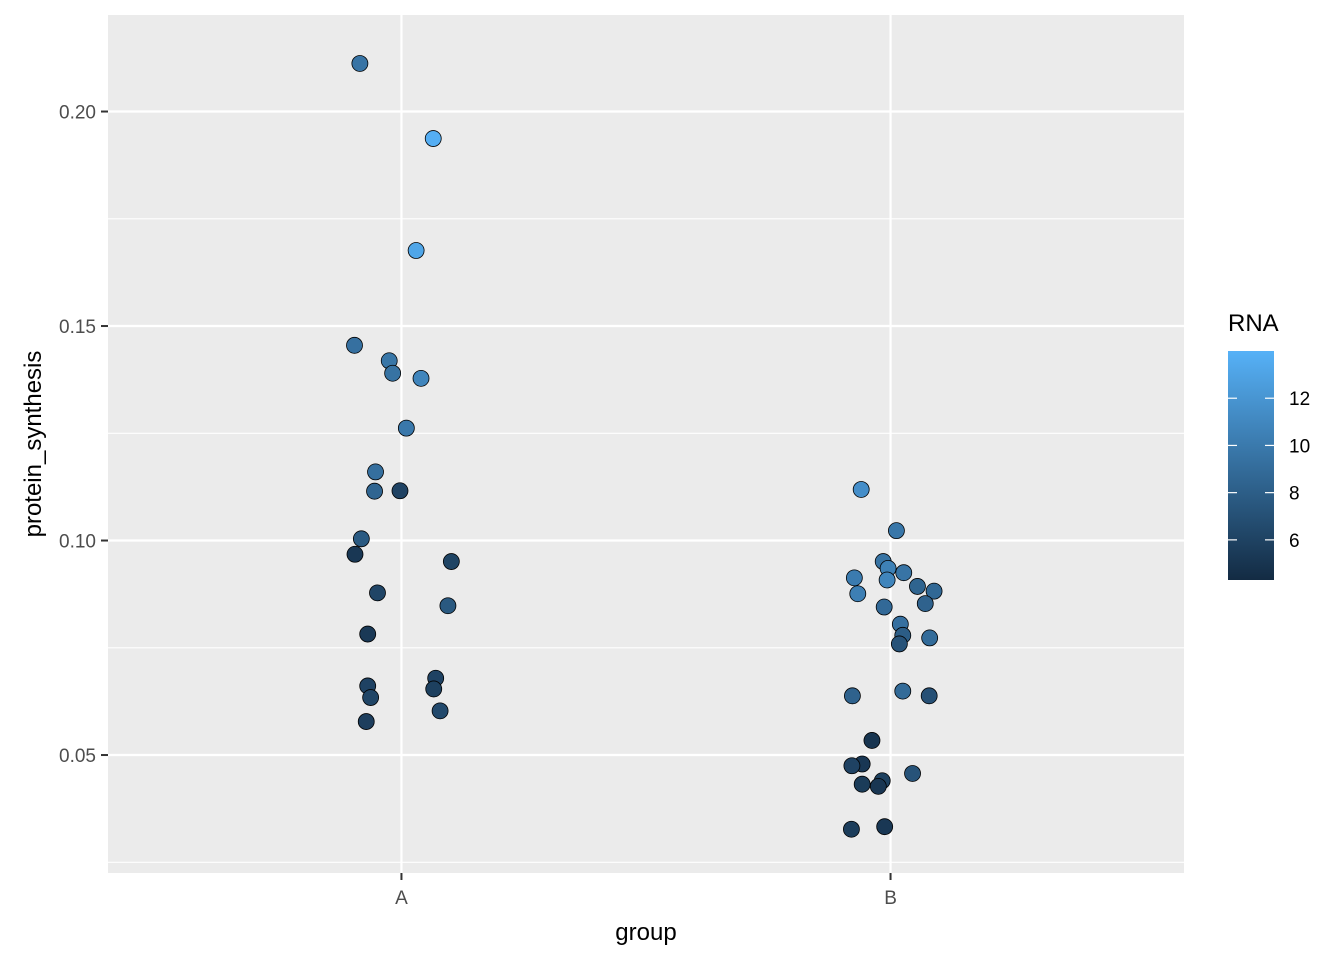 This screenshot has width=1344, height=960. I want to click on y-axis: 0.05 0.10 0.15 0.20, so click(83, 435).